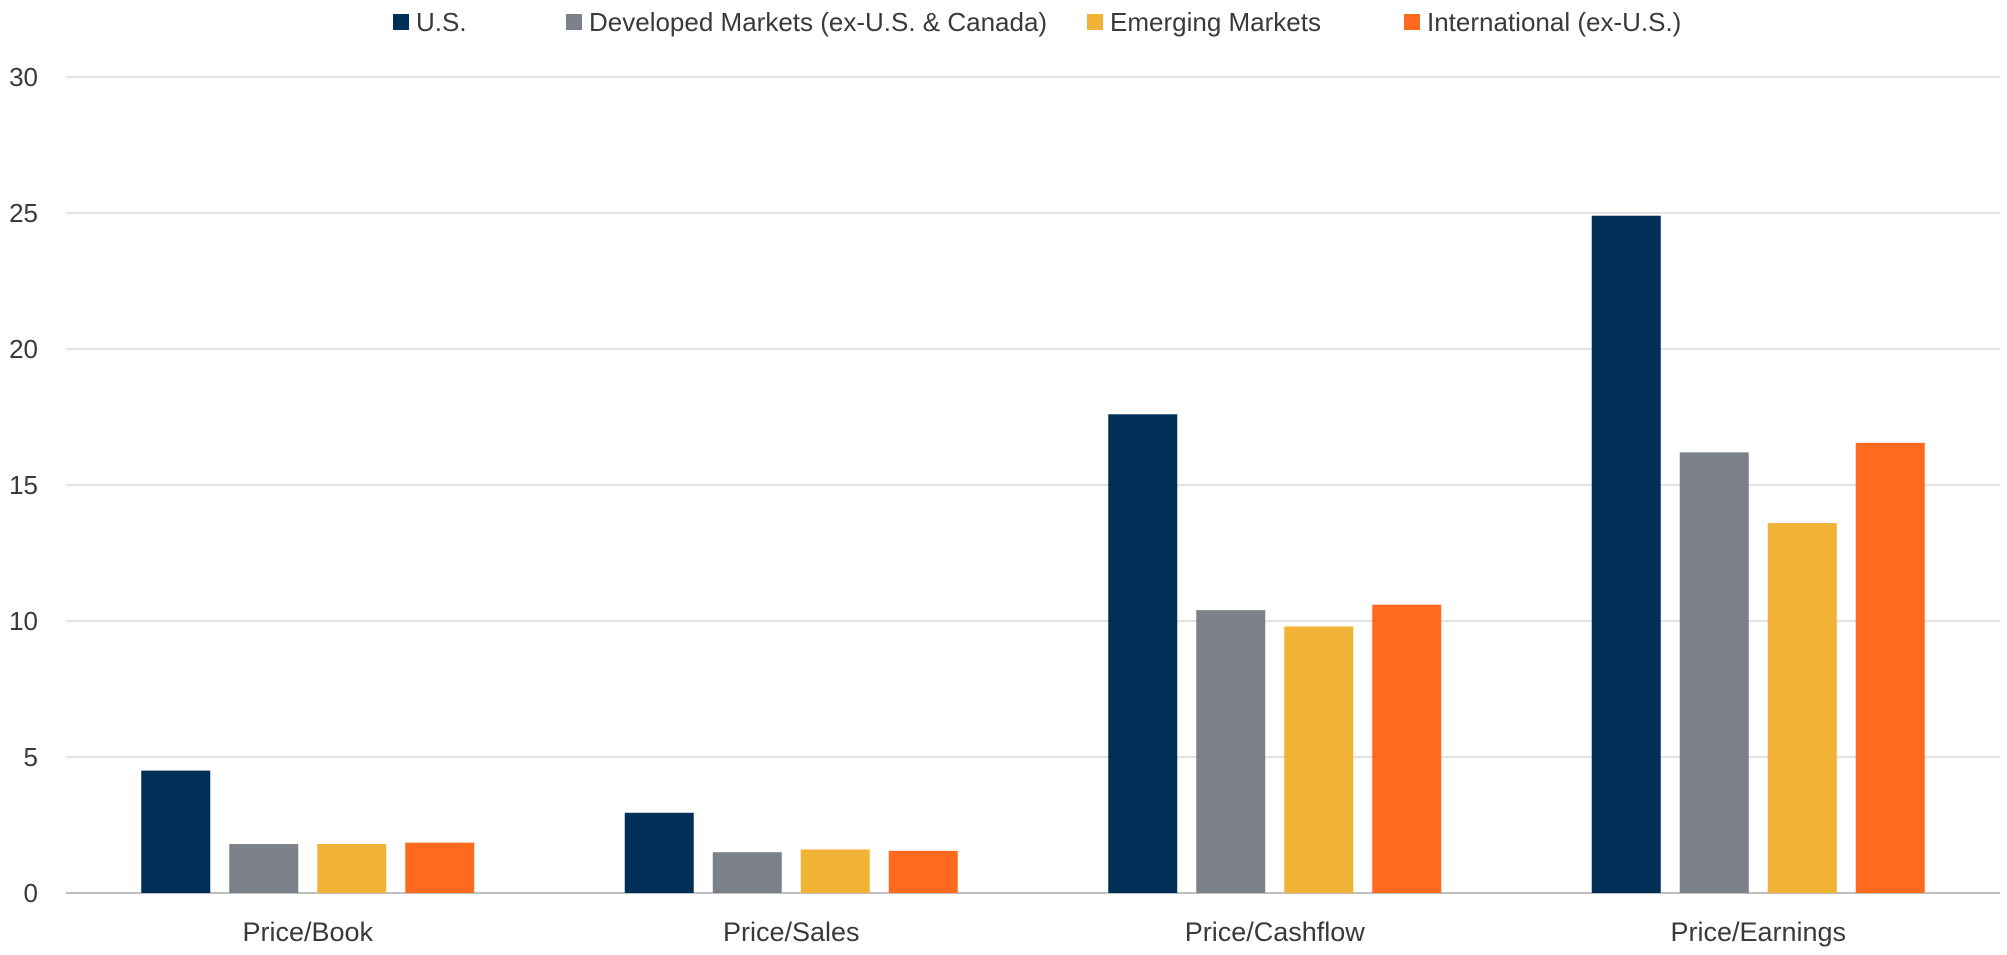 The width and height of the screenshot is (2007, 955). What do you see at coordinates (818, 22) in the screenshot?
I see `legend-label: Developed Markets (ex-U.S. & Canada)` at bounding box center [818, 22].